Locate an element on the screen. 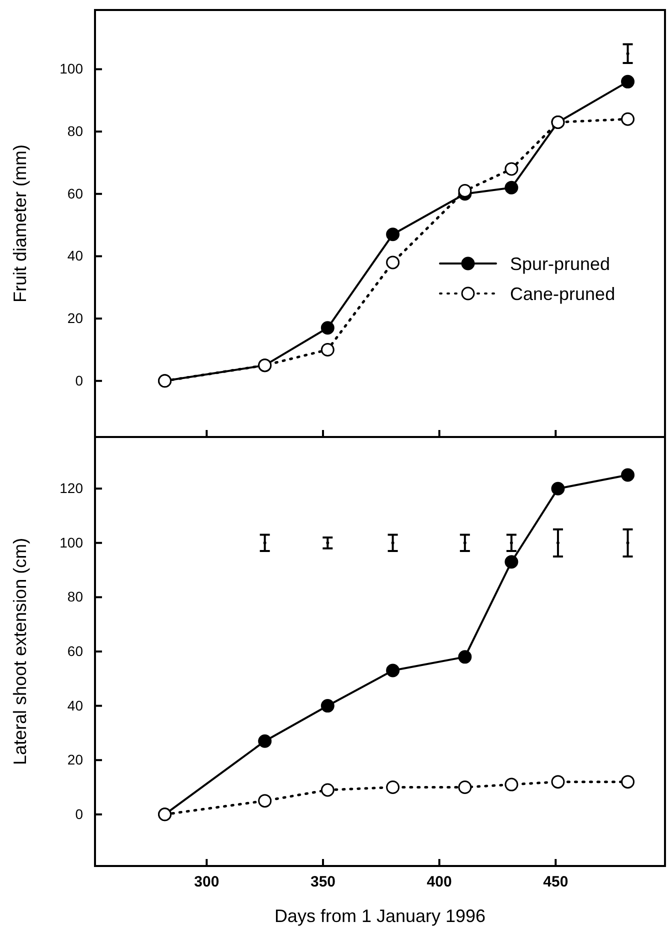 This screenshot has width=667, height=933. y-axis-title: Fruit diameter (mm) is located at coordinates (20, 223).